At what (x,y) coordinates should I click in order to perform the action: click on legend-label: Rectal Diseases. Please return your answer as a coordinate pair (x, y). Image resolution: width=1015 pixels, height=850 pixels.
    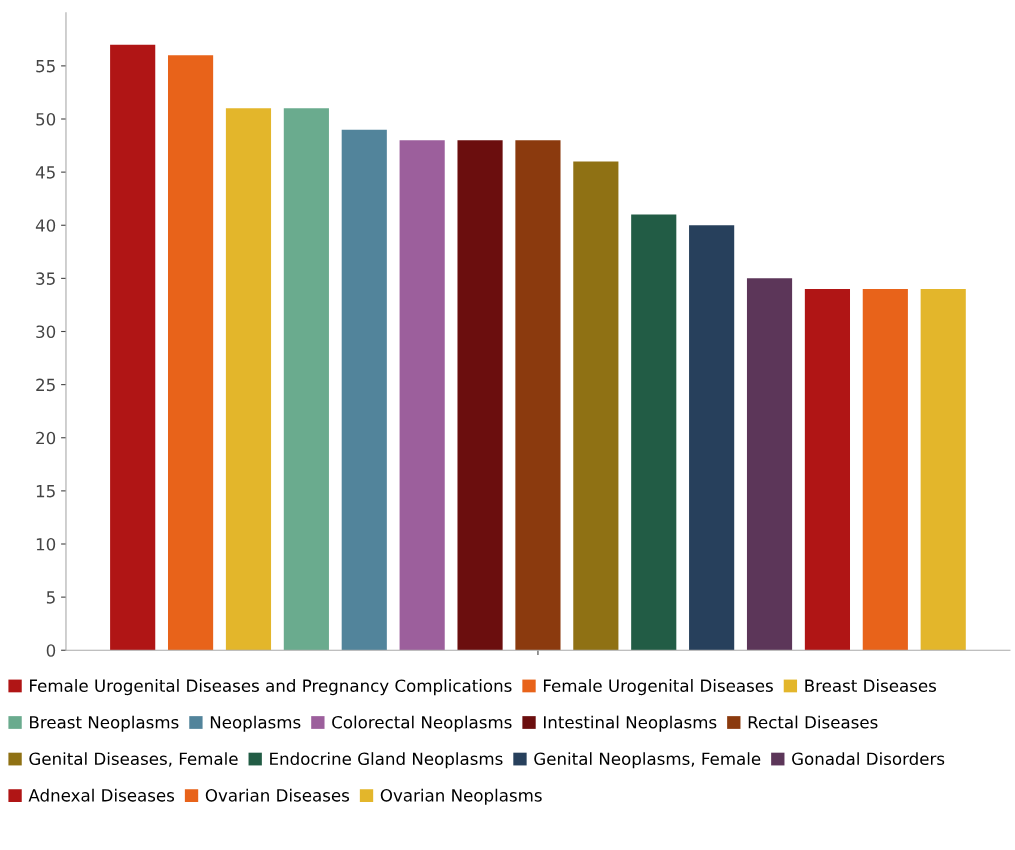
    Looking at the image, I should click on (813, 722).